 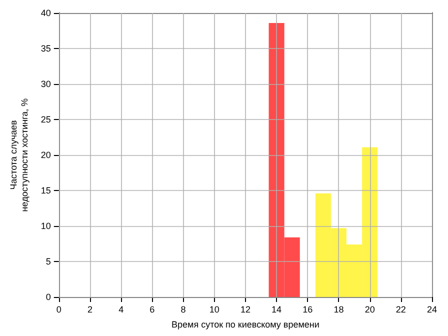 I want to click on x-tick-label: 20, so click(x=369, y=309).